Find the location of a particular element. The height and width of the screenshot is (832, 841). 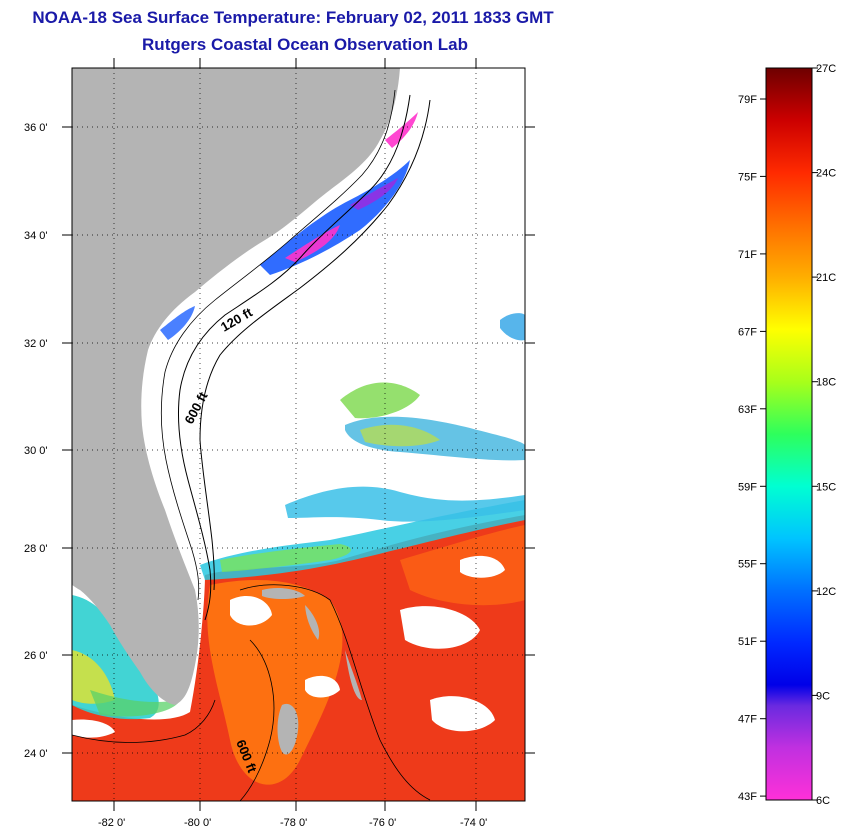

colorbar-f-label: 51F is located at coordinates (747, 642).